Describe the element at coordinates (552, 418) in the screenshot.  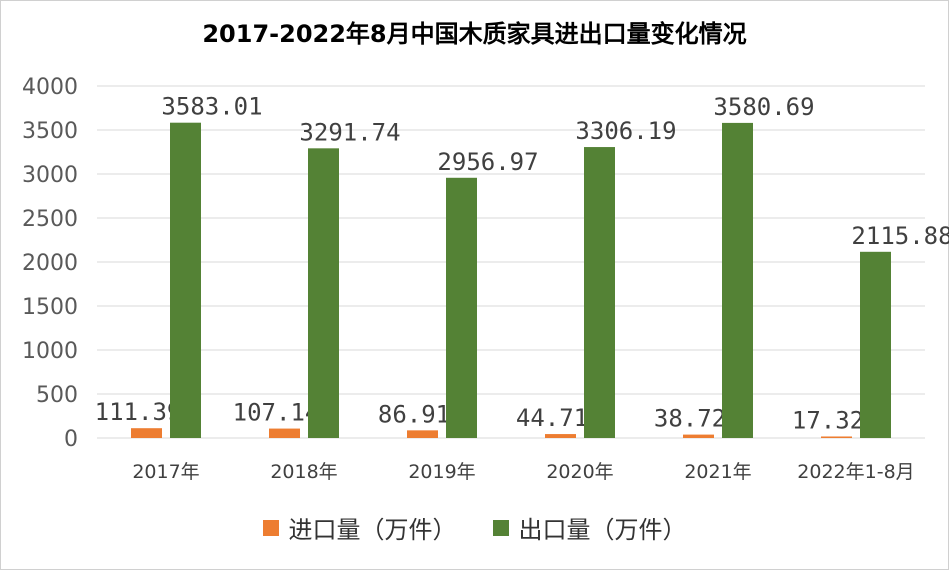
I see `data-label-import: 44.71` at that location.